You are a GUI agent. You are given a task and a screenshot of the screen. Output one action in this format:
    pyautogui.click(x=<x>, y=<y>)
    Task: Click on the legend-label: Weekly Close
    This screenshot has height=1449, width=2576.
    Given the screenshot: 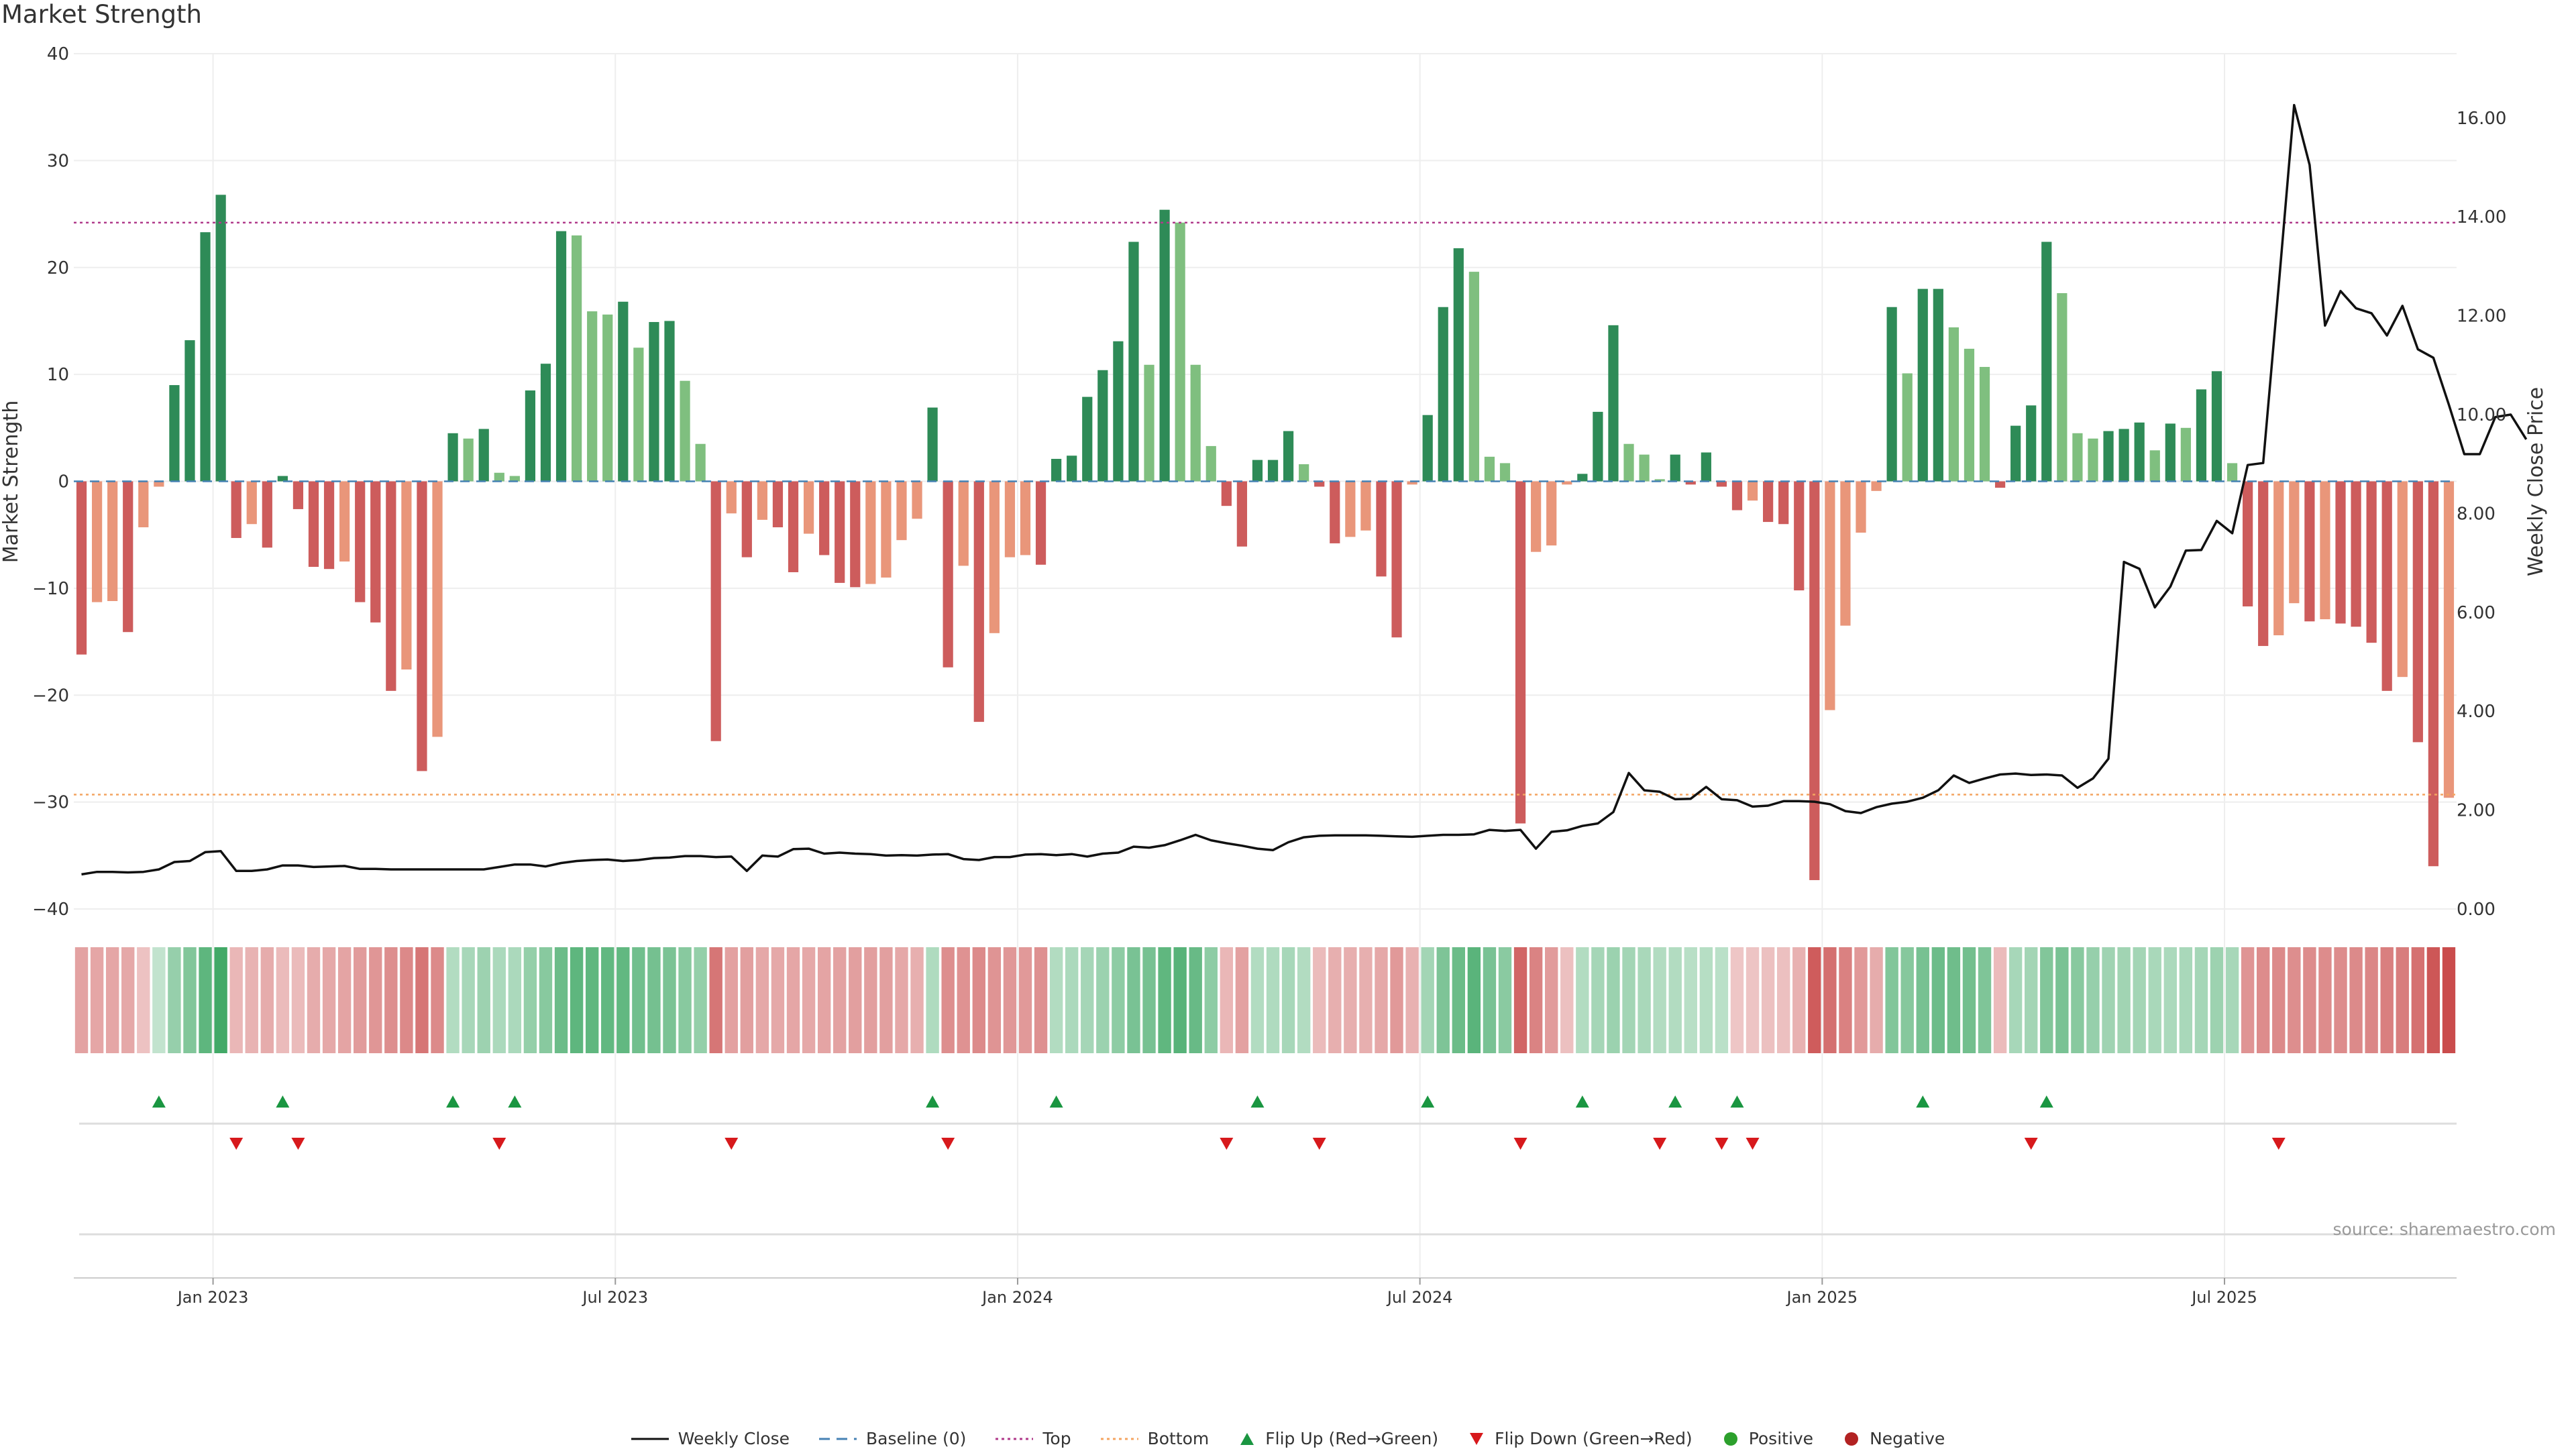 What is the action you would take?
    pyautogui.click(x=734, y=1438)
    